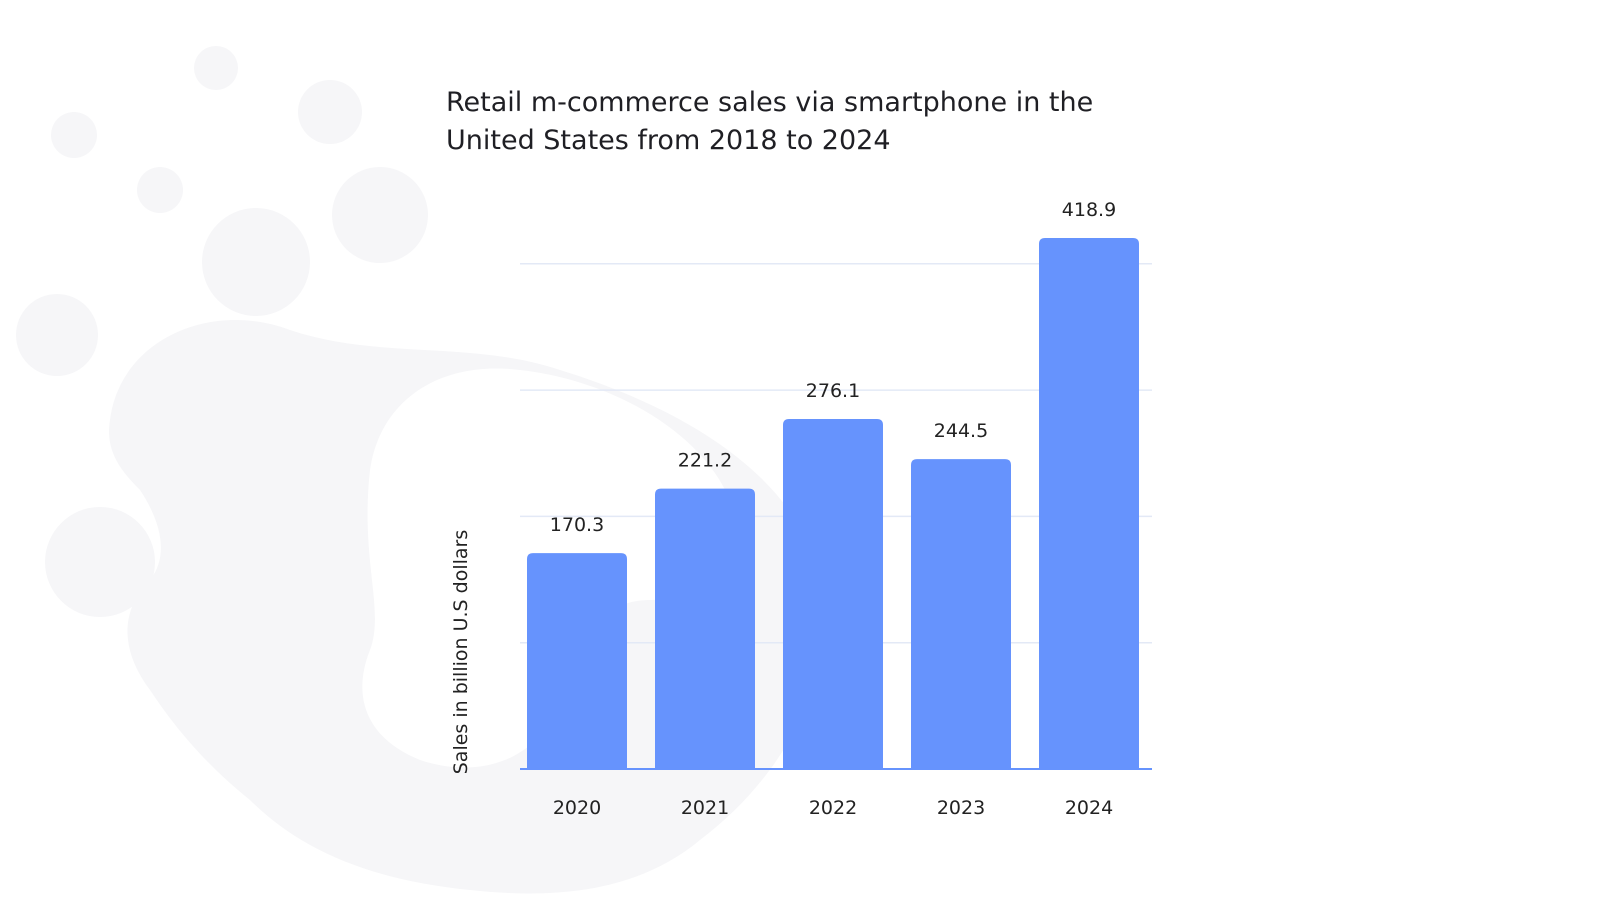  Describe the element at coordinates (961, 808) in the screenshot. I see `x-tick-2023: 2023` at that location.